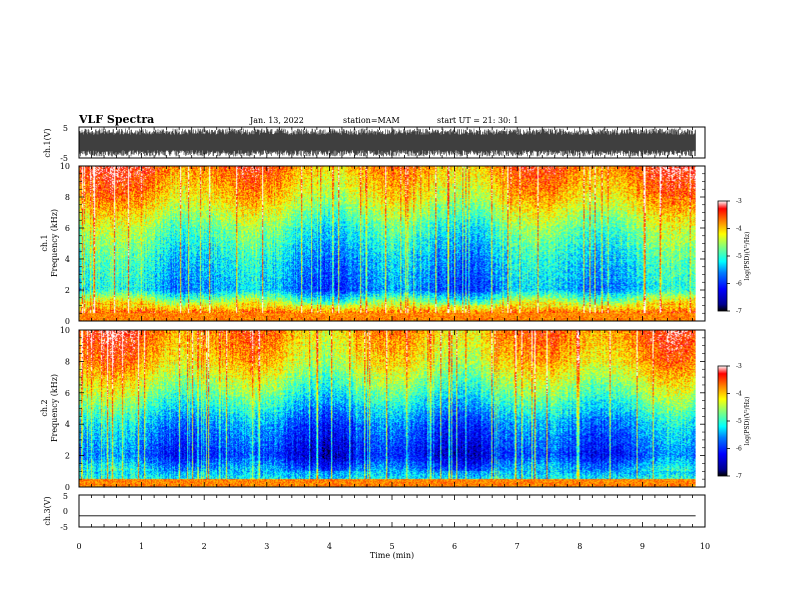  I want to click on time-axis-ticklabels: 0 1 2 3 4 5 6 7 8 9 10, so click(393, 546).